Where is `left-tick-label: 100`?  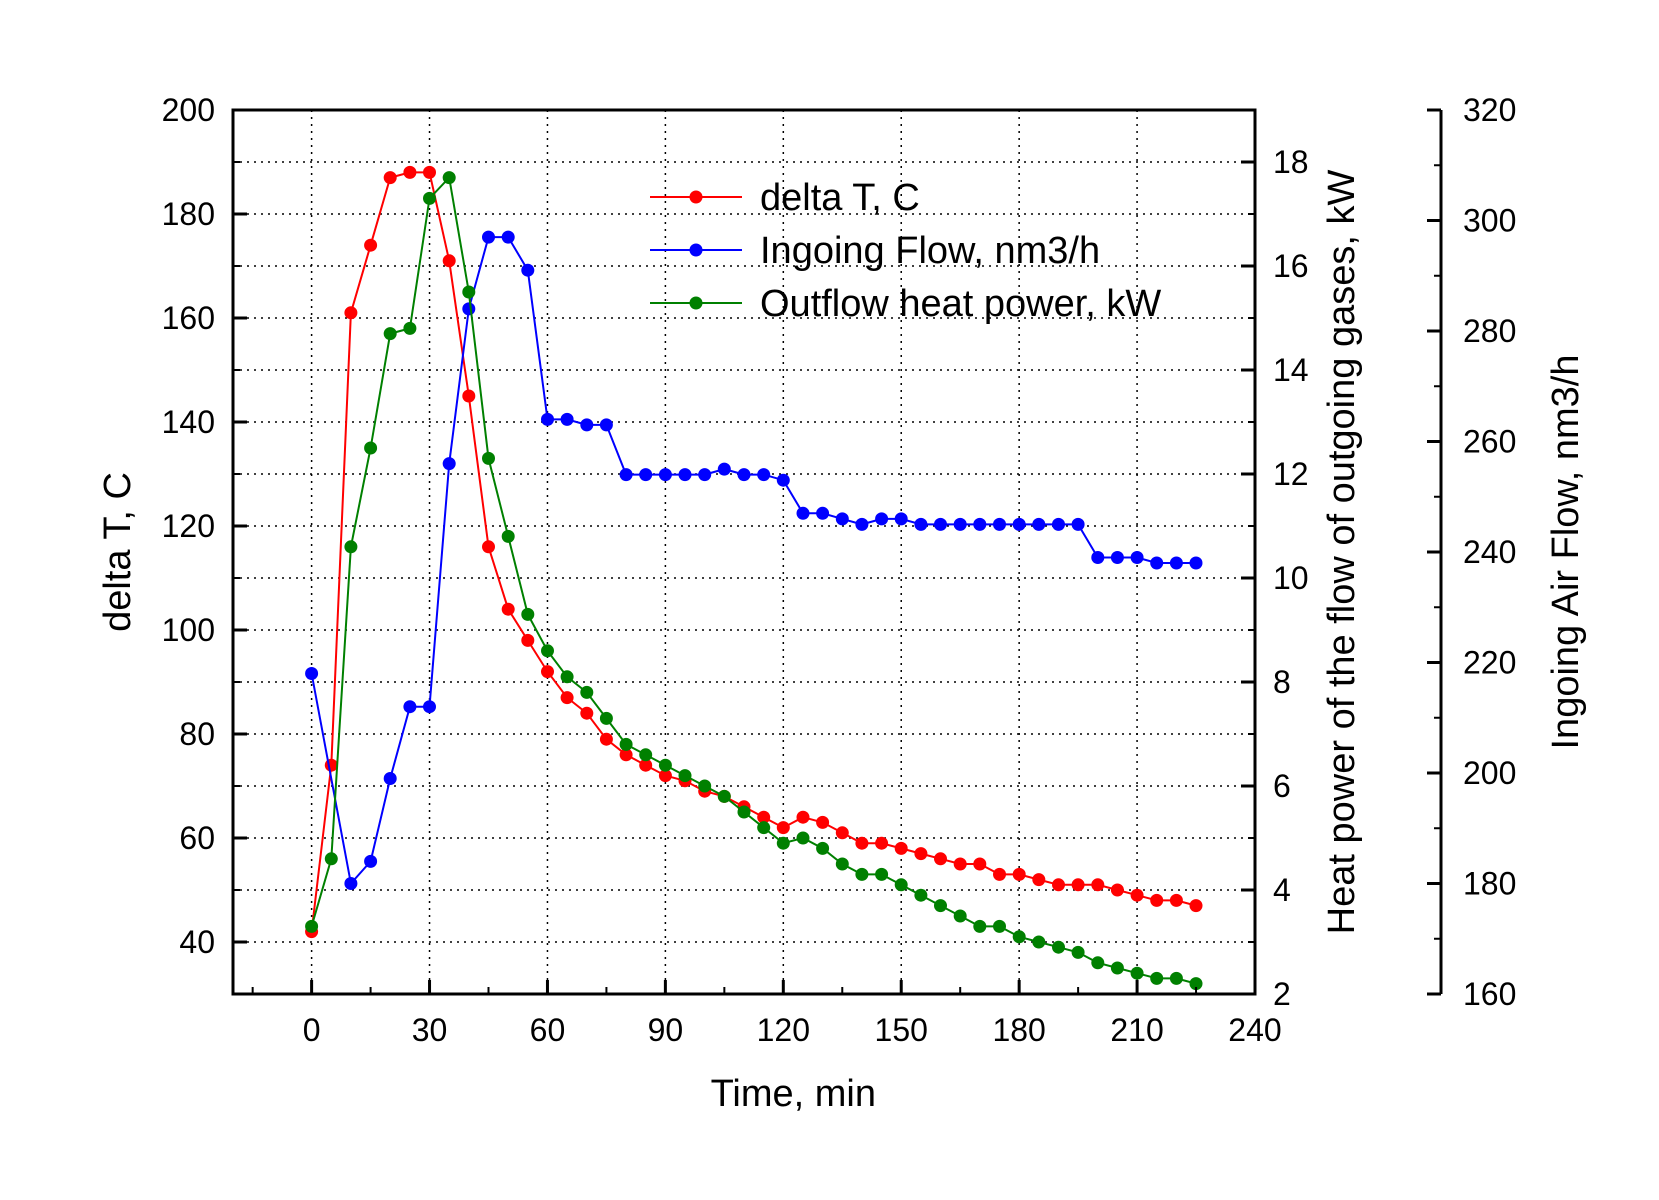
left-tick-label: 100 is located at coordinates (188, 630).